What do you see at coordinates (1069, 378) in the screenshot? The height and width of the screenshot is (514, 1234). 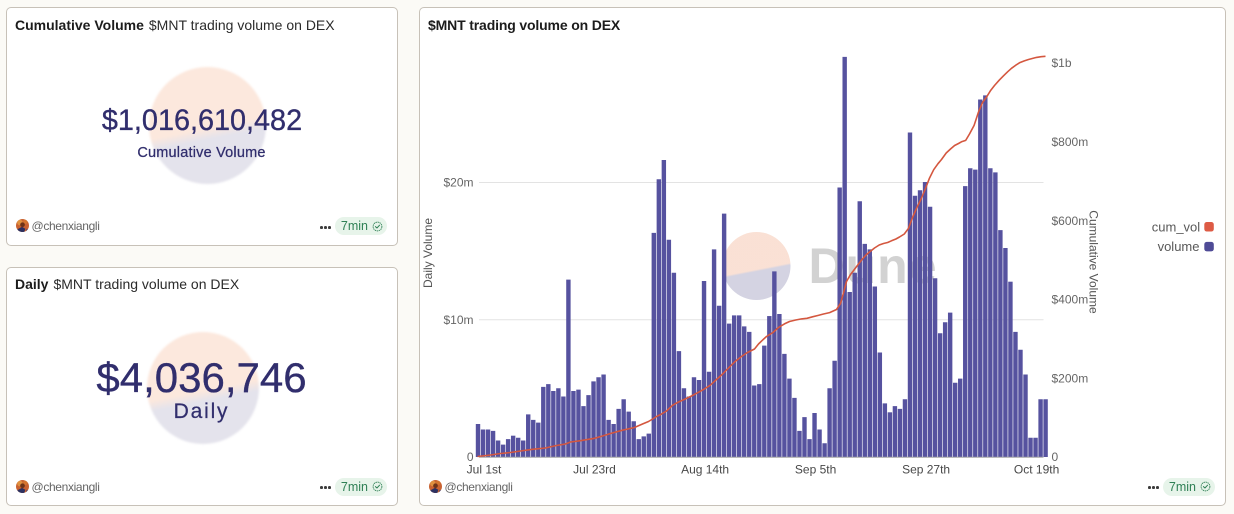 I see `svg-text: $200m` at bounding box center [1069, 378].